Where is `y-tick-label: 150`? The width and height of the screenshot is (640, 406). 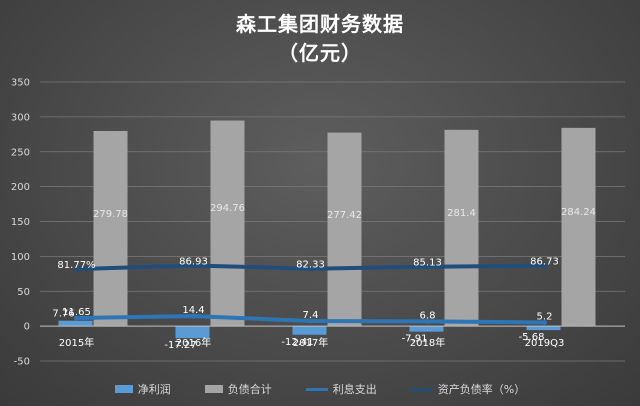
y-tick-label: 150 is located at coordinates (20, 222).